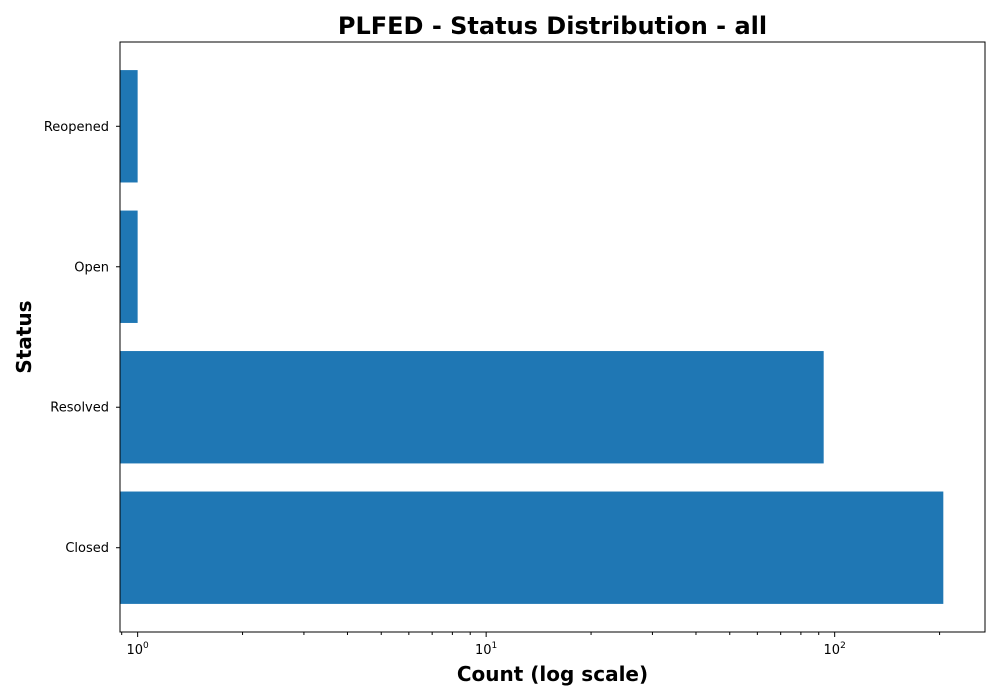  What do you see at coordinates (486, 649) in the screenshot?
I see `x-tick-label: 10¹` at bounding box center [486, 649].